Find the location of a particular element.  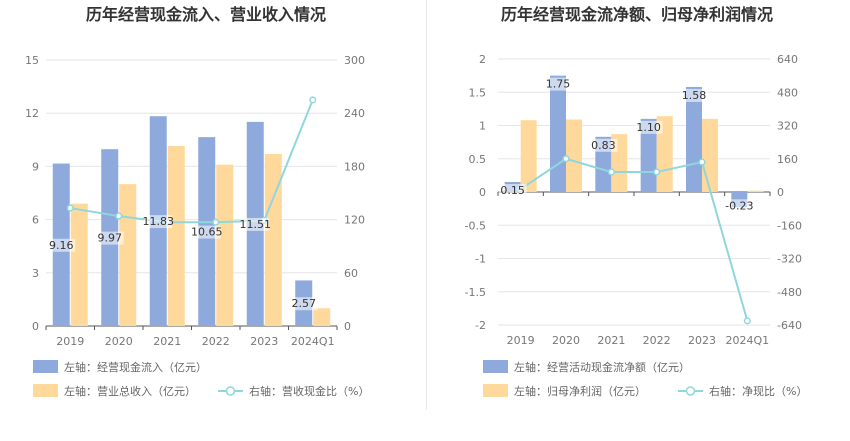

data-label: 0.15 is located at coordinates (512, 190).